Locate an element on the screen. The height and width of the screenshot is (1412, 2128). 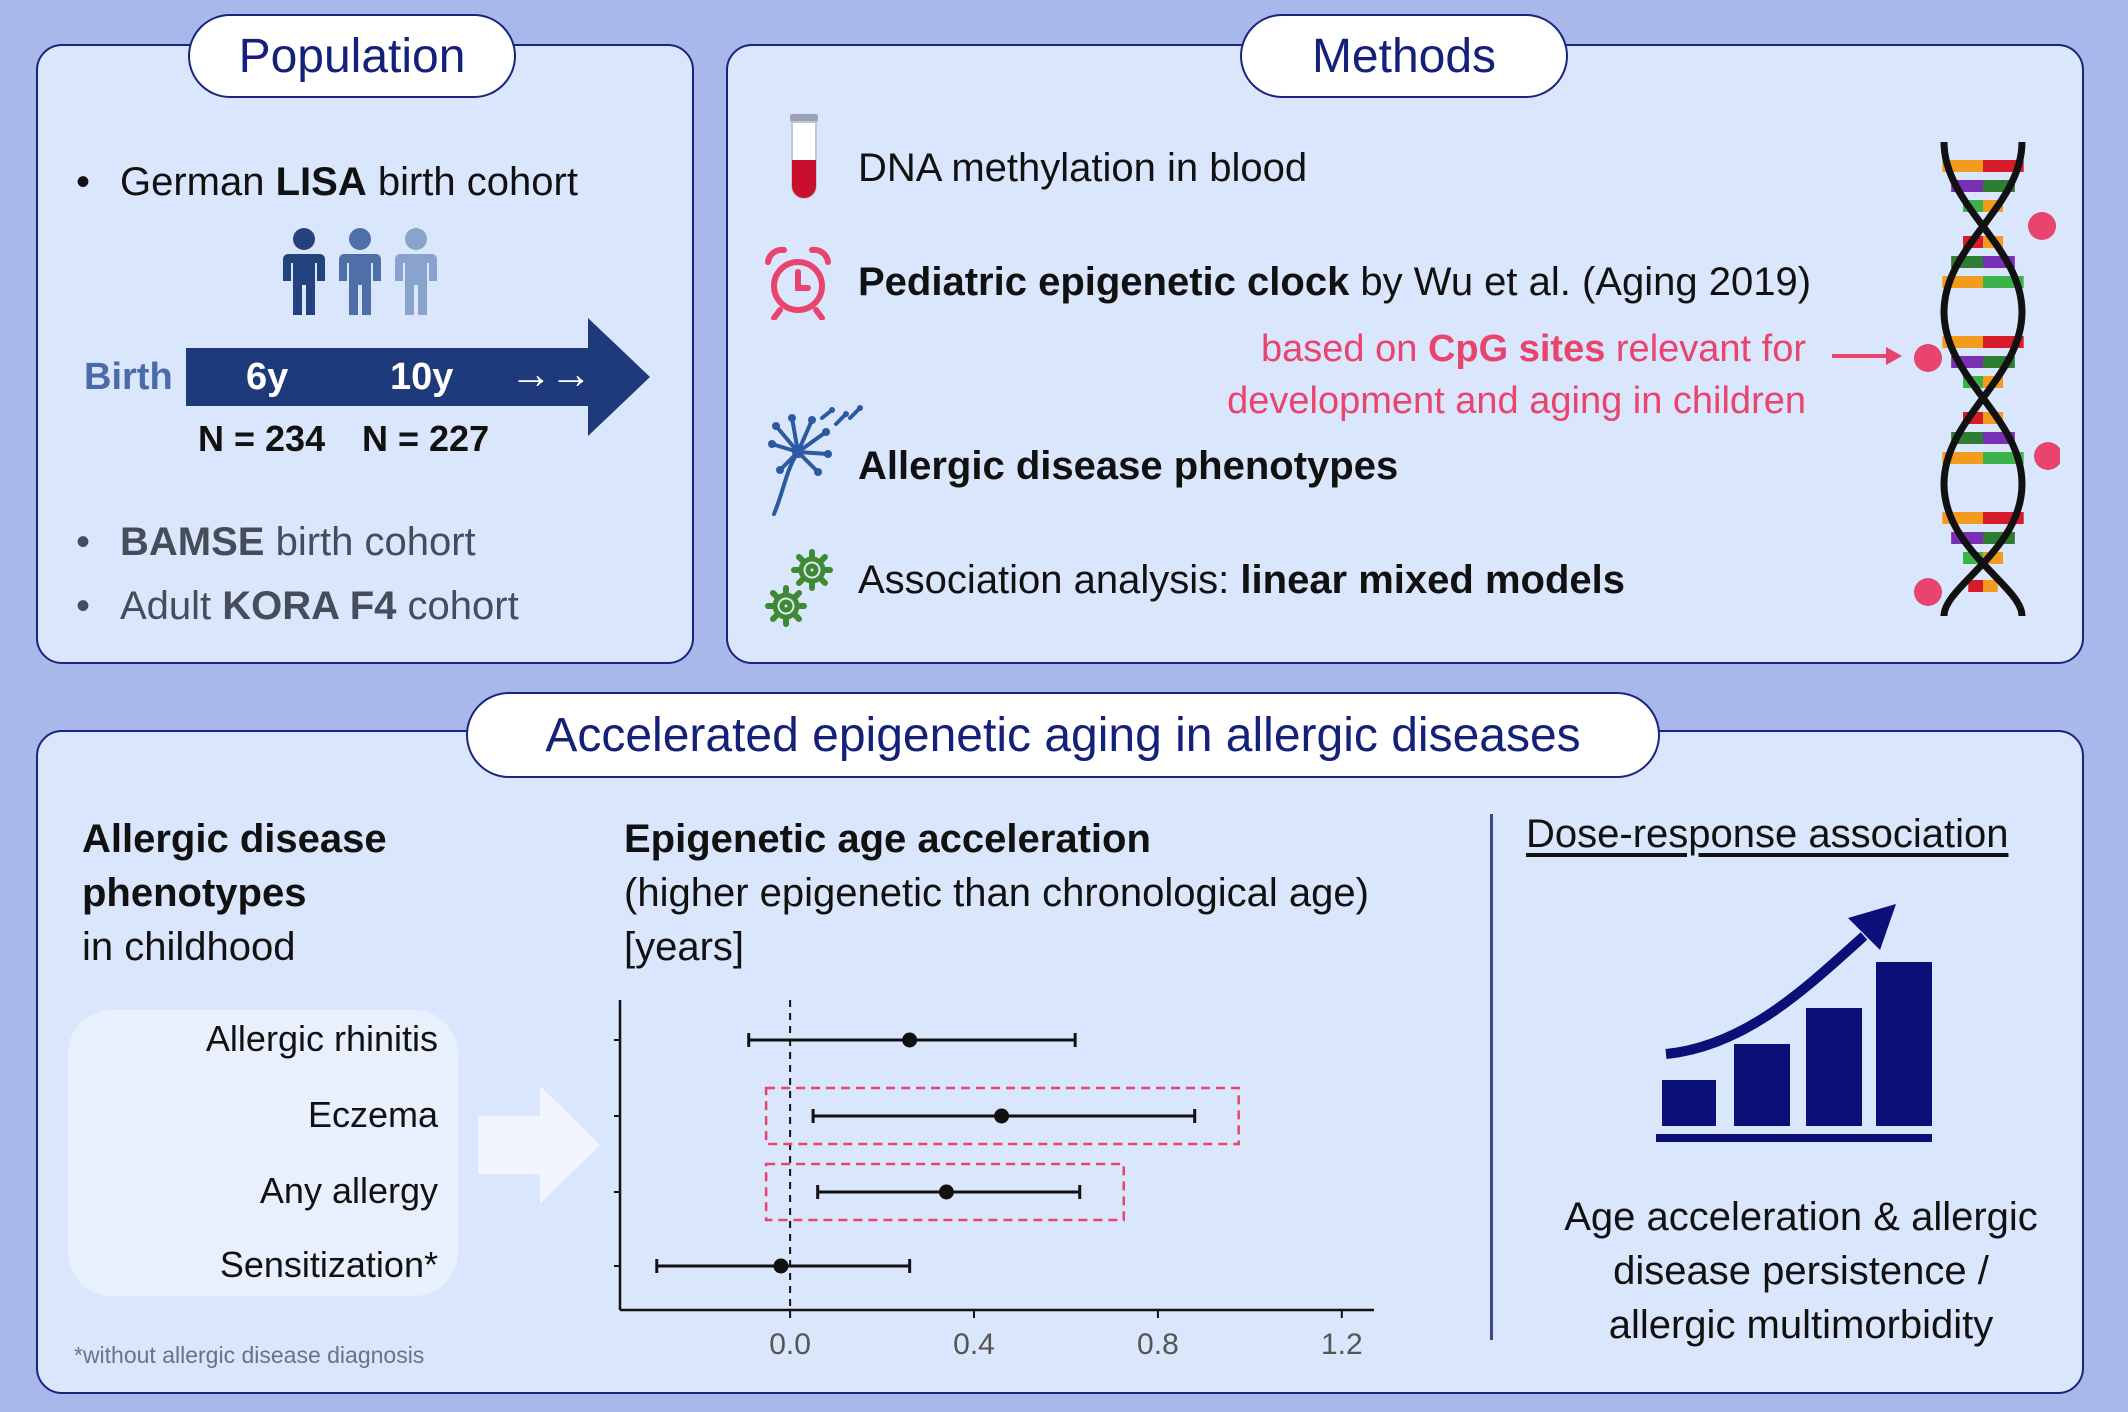
timeline-more-arrows: →→ is located at coordinates (551, 373).